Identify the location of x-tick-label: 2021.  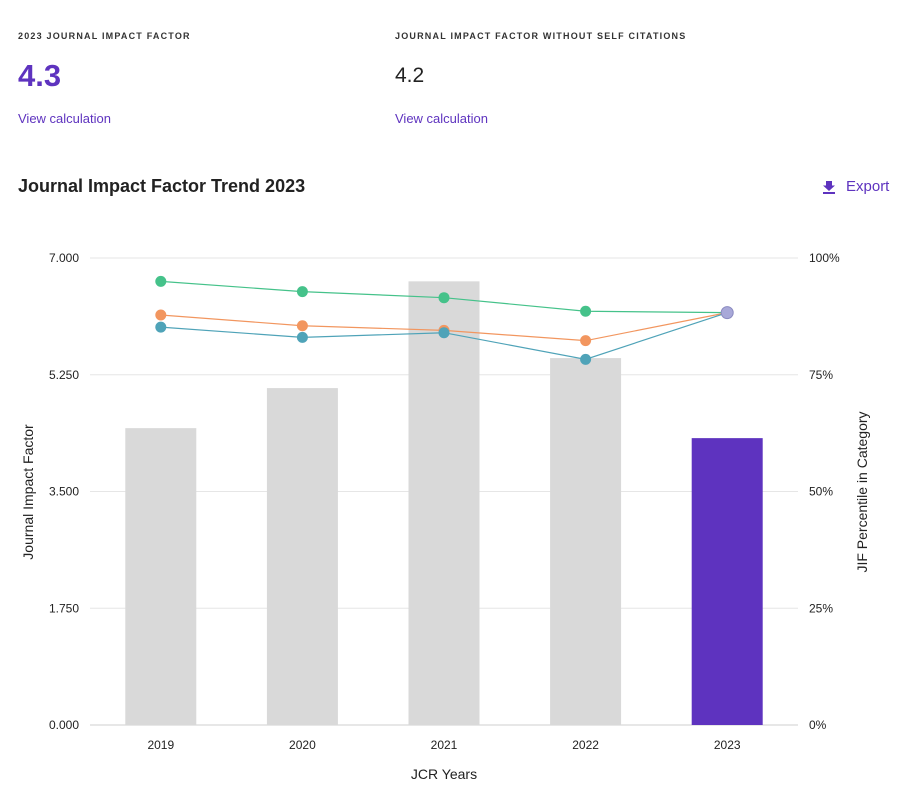
(444, 745).